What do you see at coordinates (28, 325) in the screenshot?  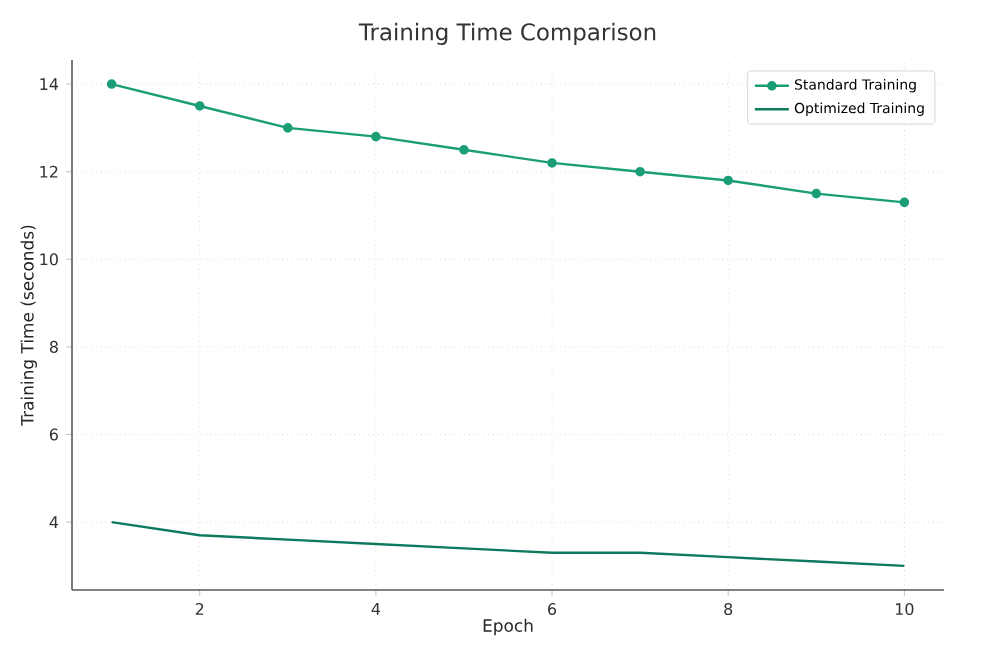 I see `y-axis-title: Training Time (seconds)` at bounding box center [28, 325].